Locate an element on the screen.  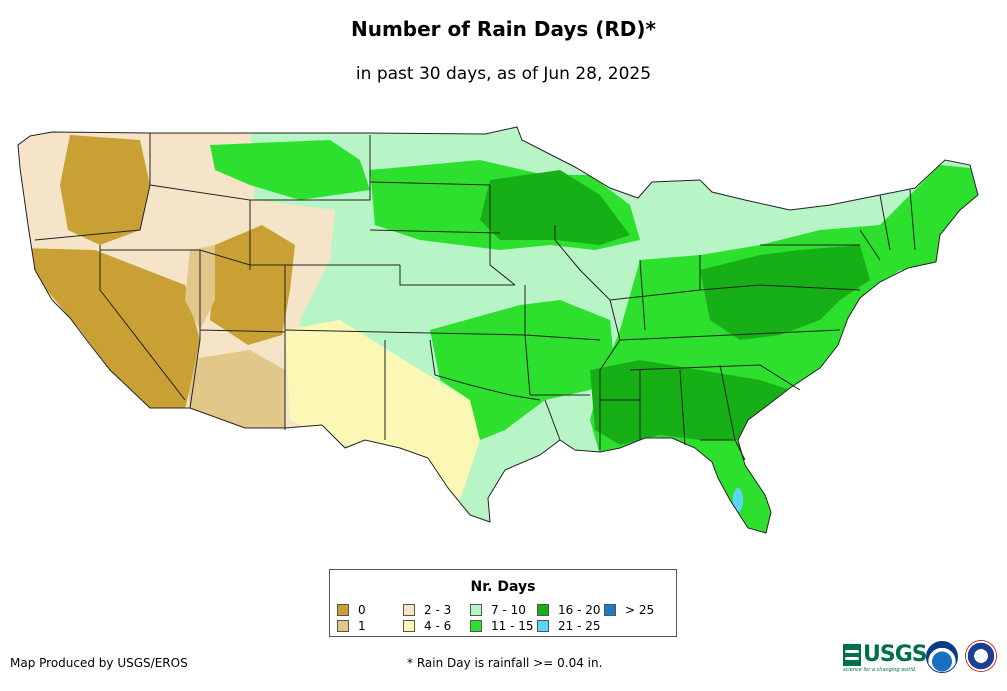
region-21-25-florida is located at coordinates (738, 500).